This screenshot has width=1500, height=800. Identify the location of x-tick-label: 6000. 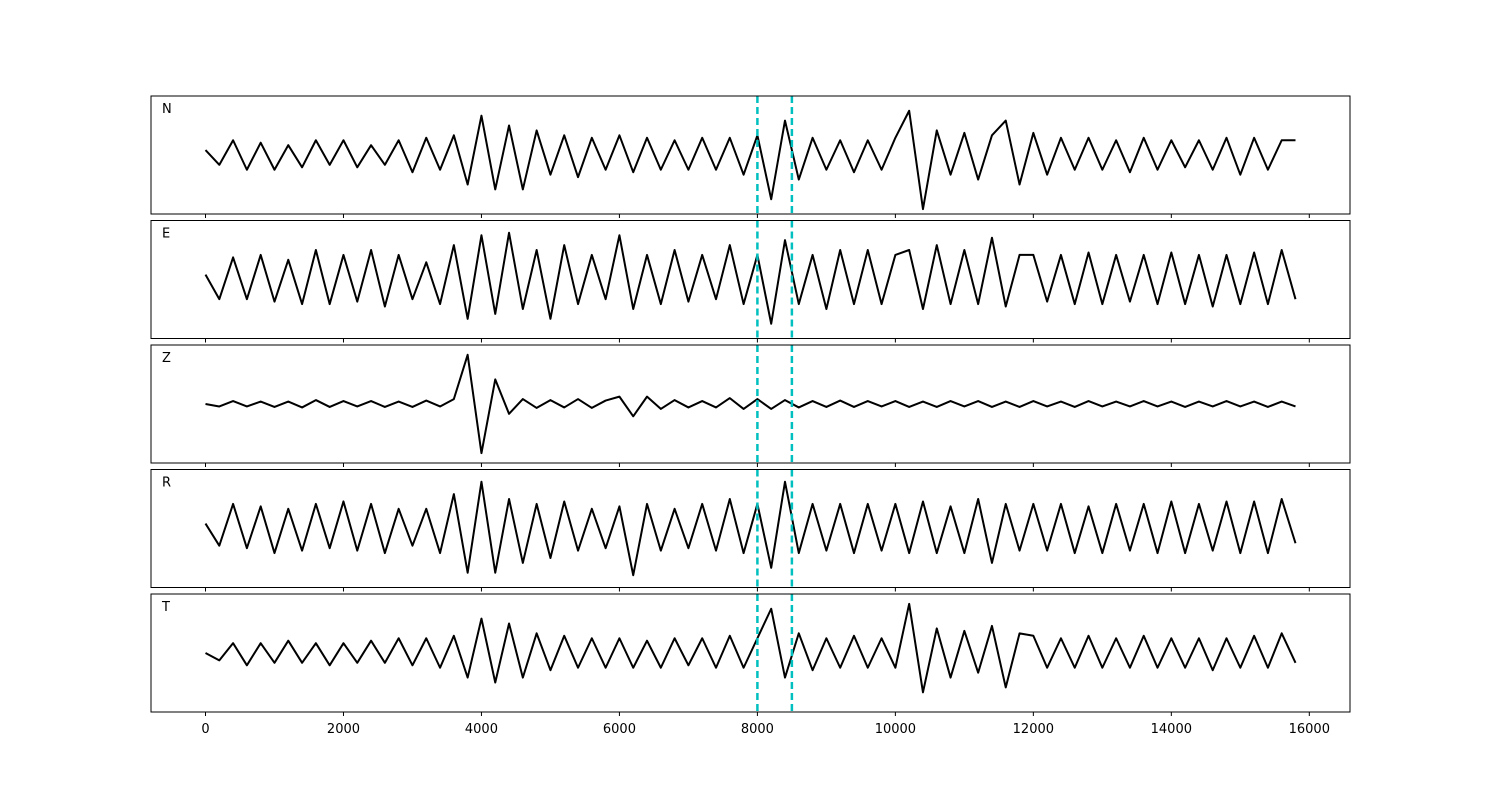
(619, 729).